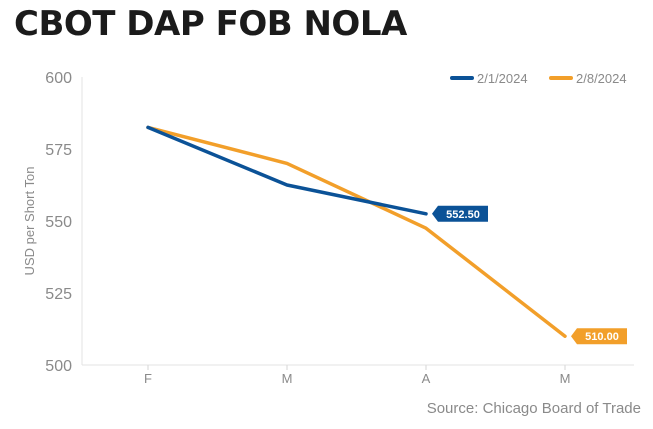 The image size is (653, 429). I want to click on legend-item-2: 2/8/2024, so click(588, 78).